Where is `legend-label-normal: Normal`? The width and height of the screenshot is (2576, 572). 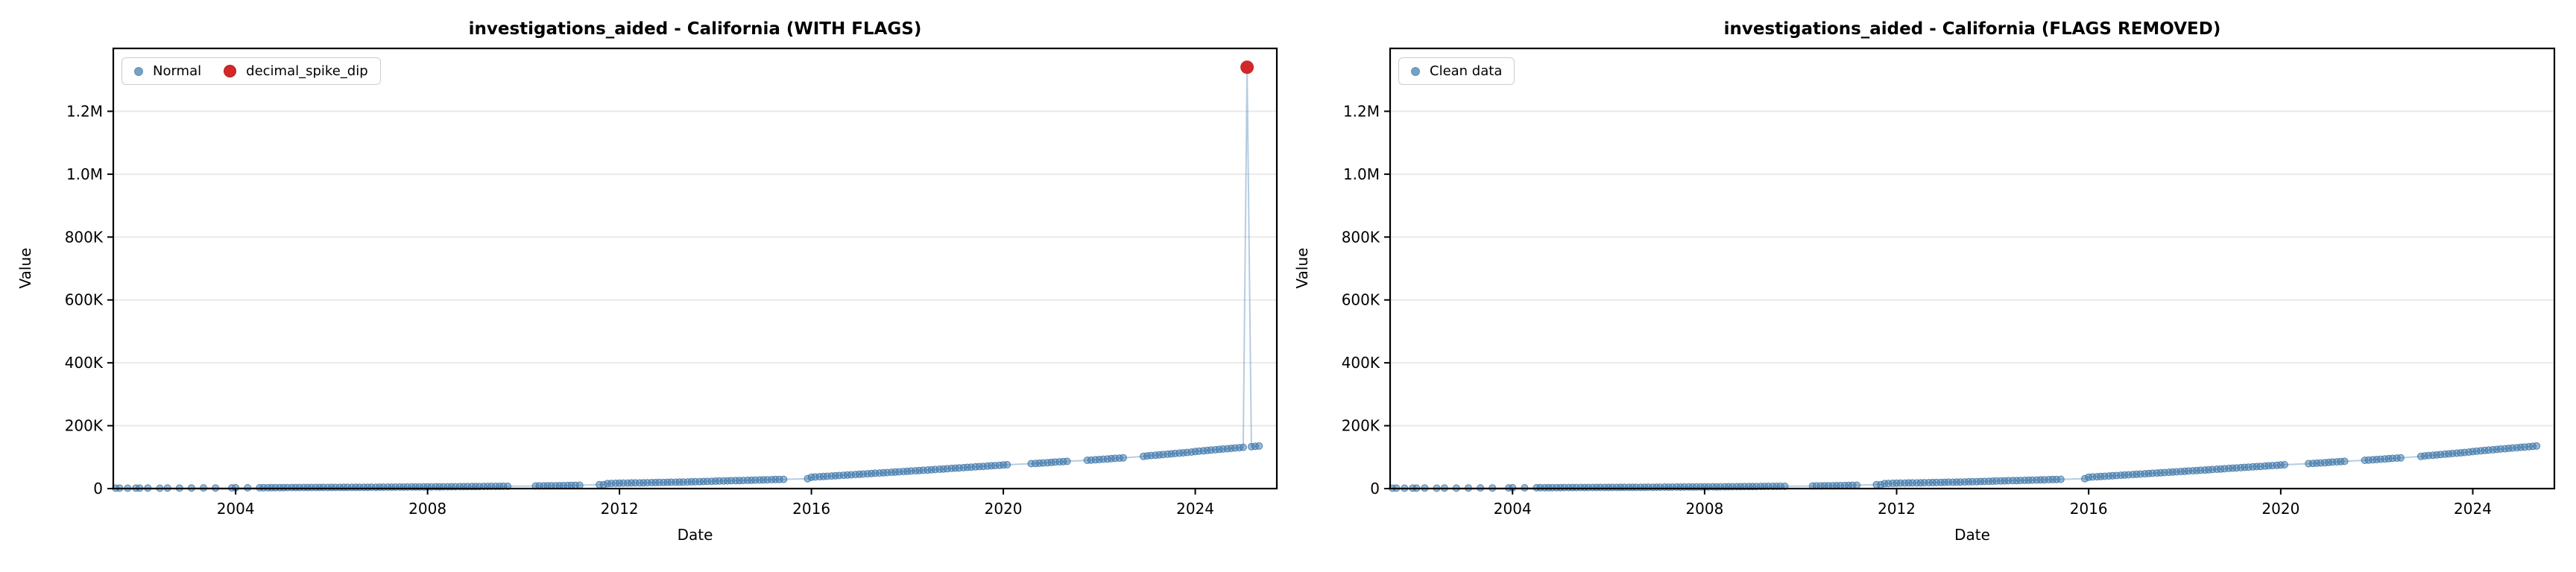 legend-label-normal: Normal is located at coordinates (177, 71).